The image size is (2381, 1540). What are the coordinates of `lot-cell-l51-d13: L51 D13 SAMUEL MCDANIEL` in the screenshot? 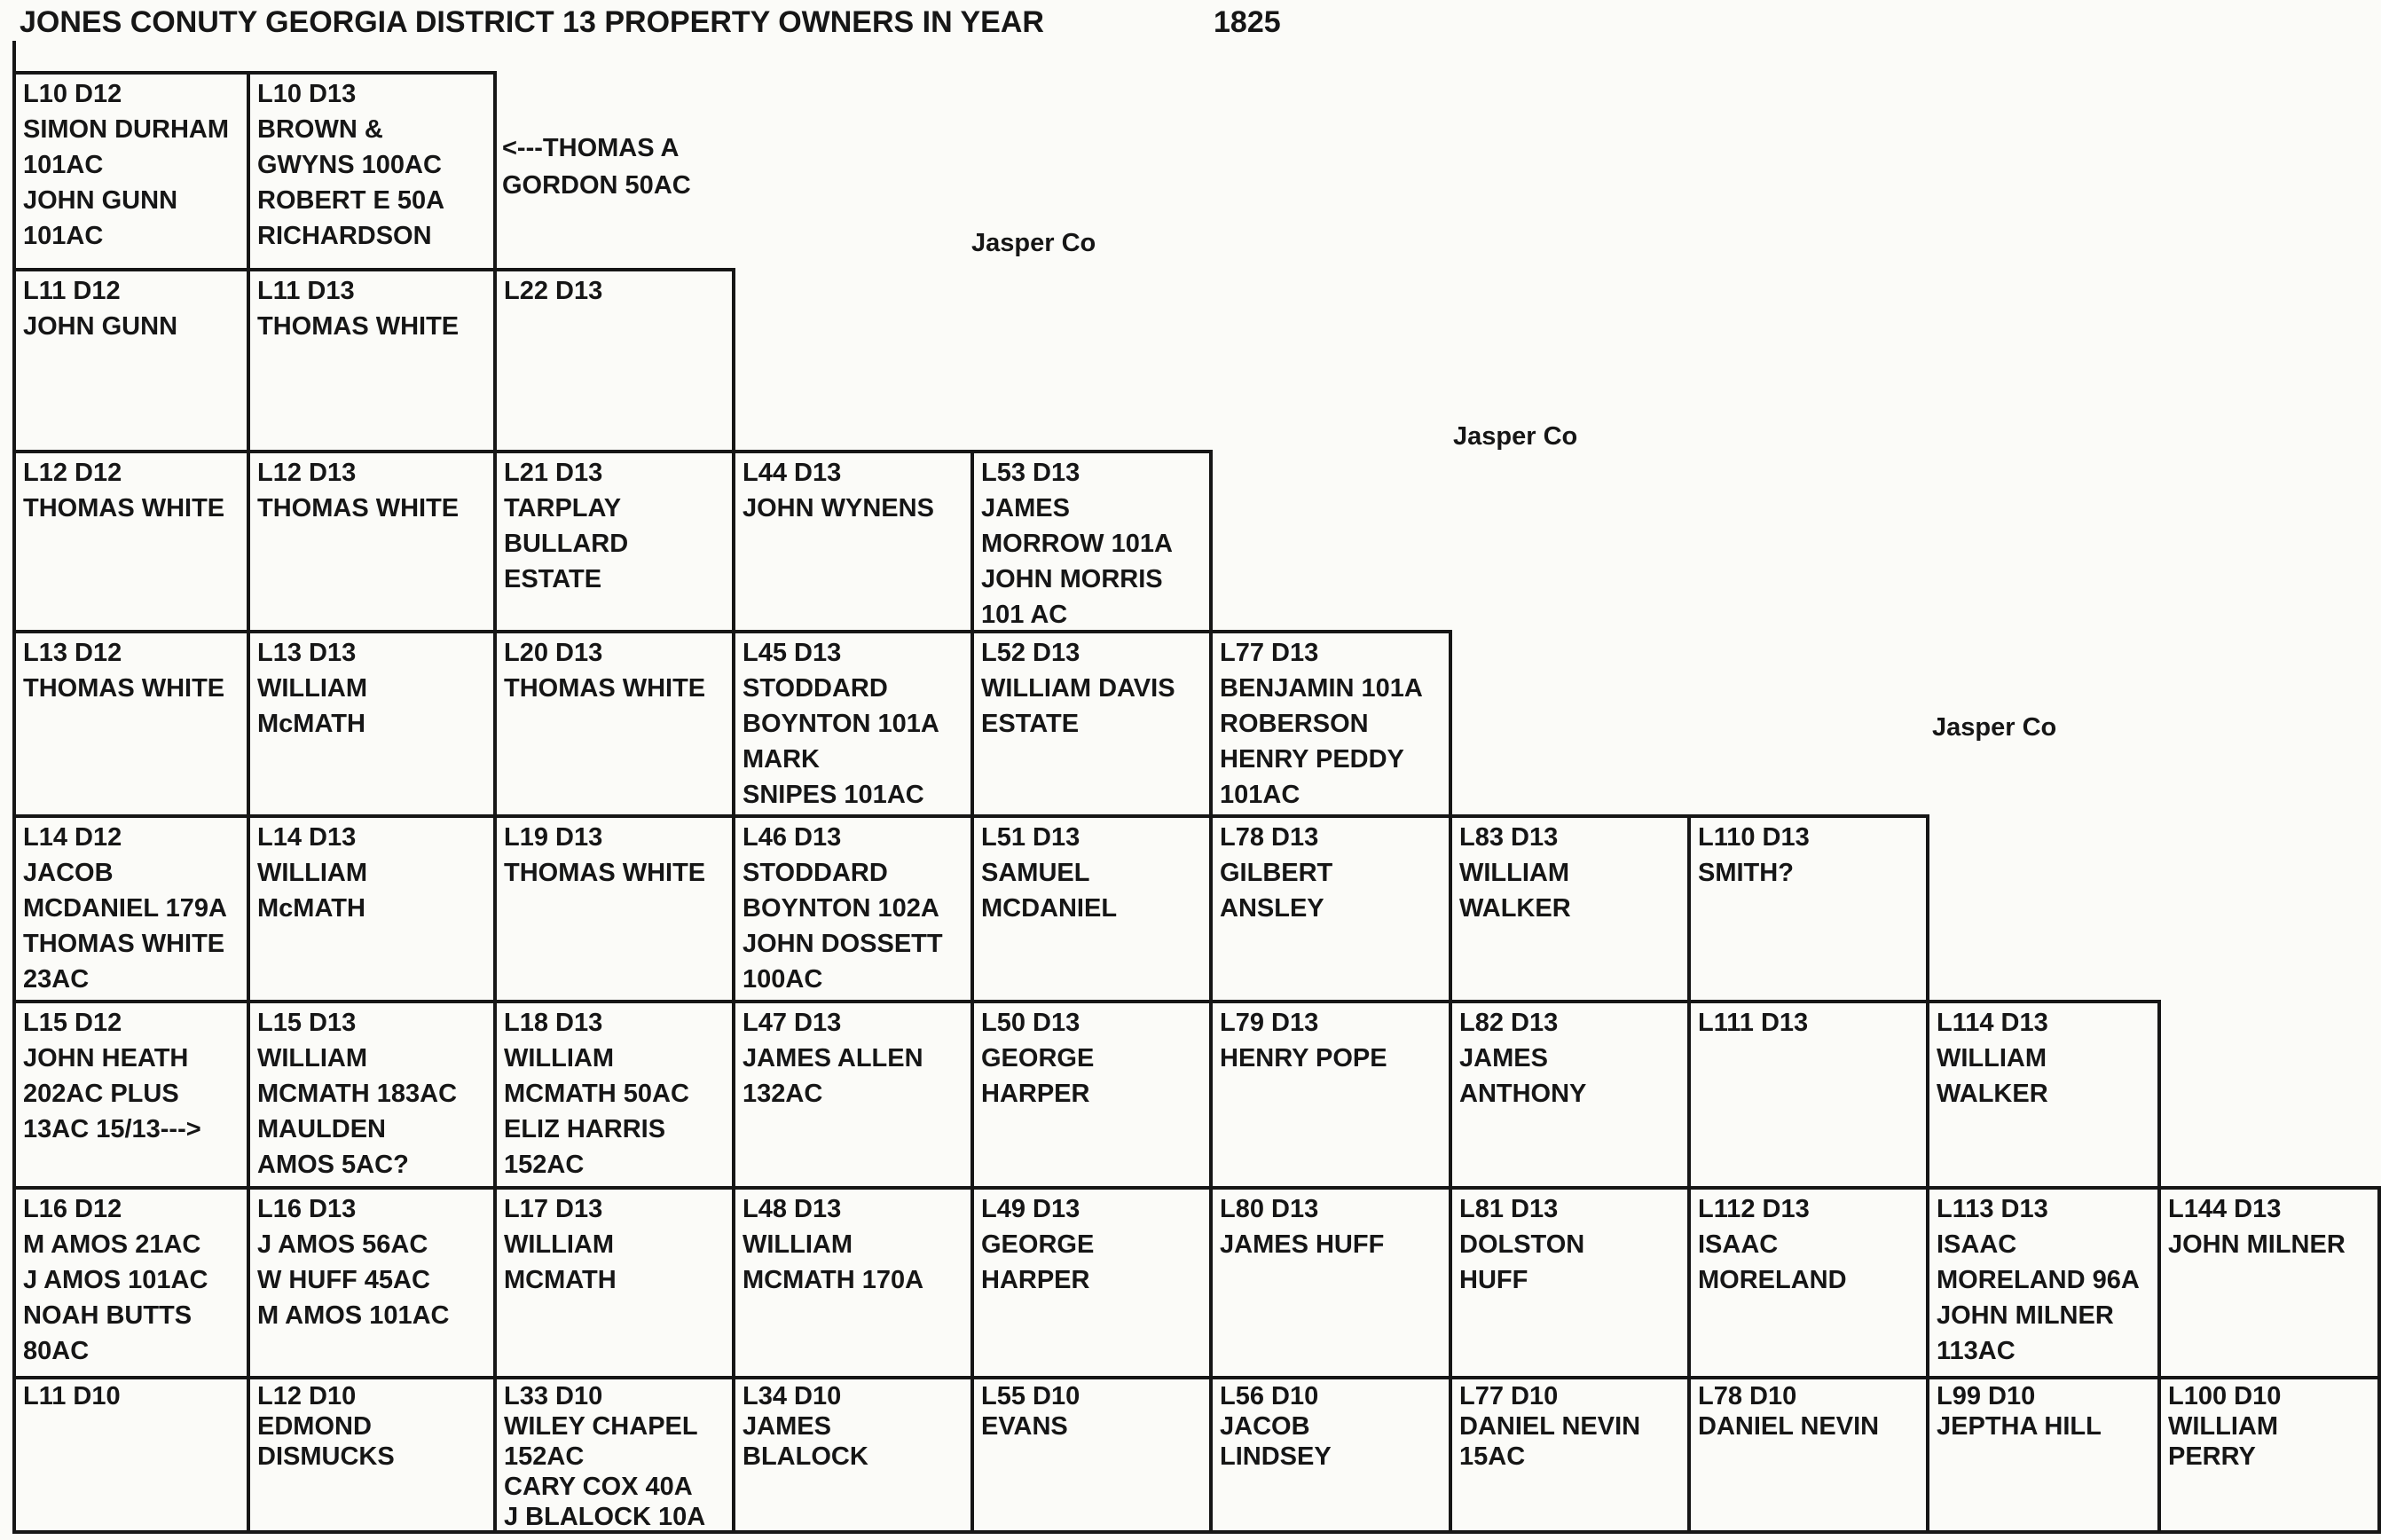 It's located at (1091, 908).